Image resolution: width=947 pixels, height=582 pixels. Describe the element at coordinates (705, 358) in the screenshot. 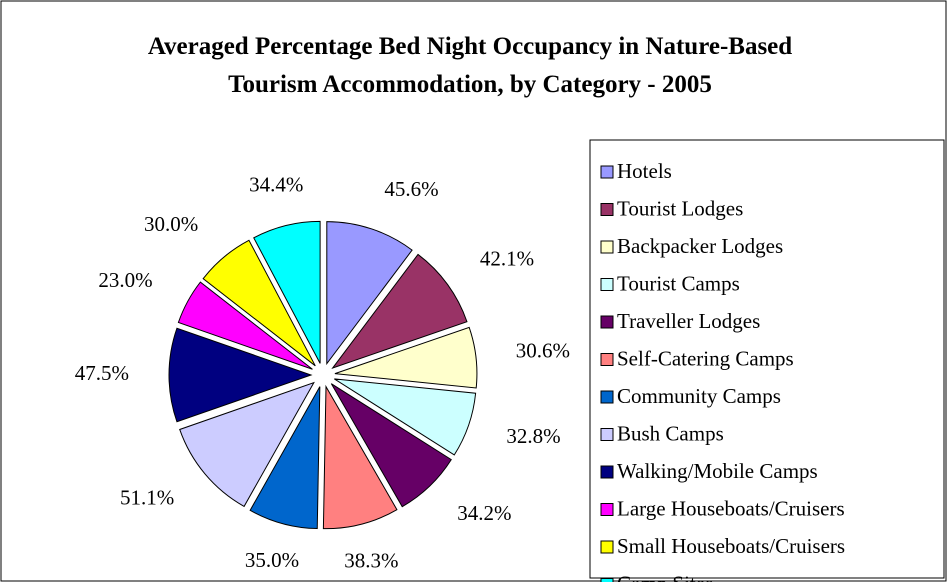

I see `legend-label: Self-Catering Camps` at that location.